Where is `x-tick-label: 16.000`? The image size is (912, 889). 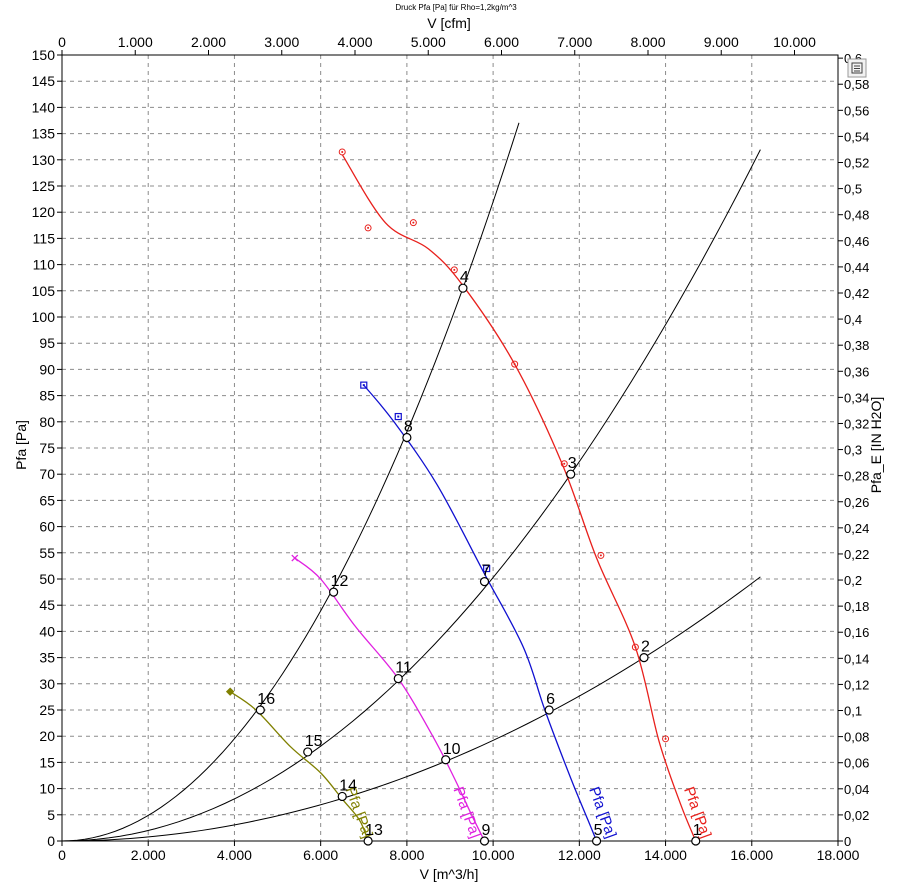
x-tick-label: 16.000 is located at coordinates (751, 855).